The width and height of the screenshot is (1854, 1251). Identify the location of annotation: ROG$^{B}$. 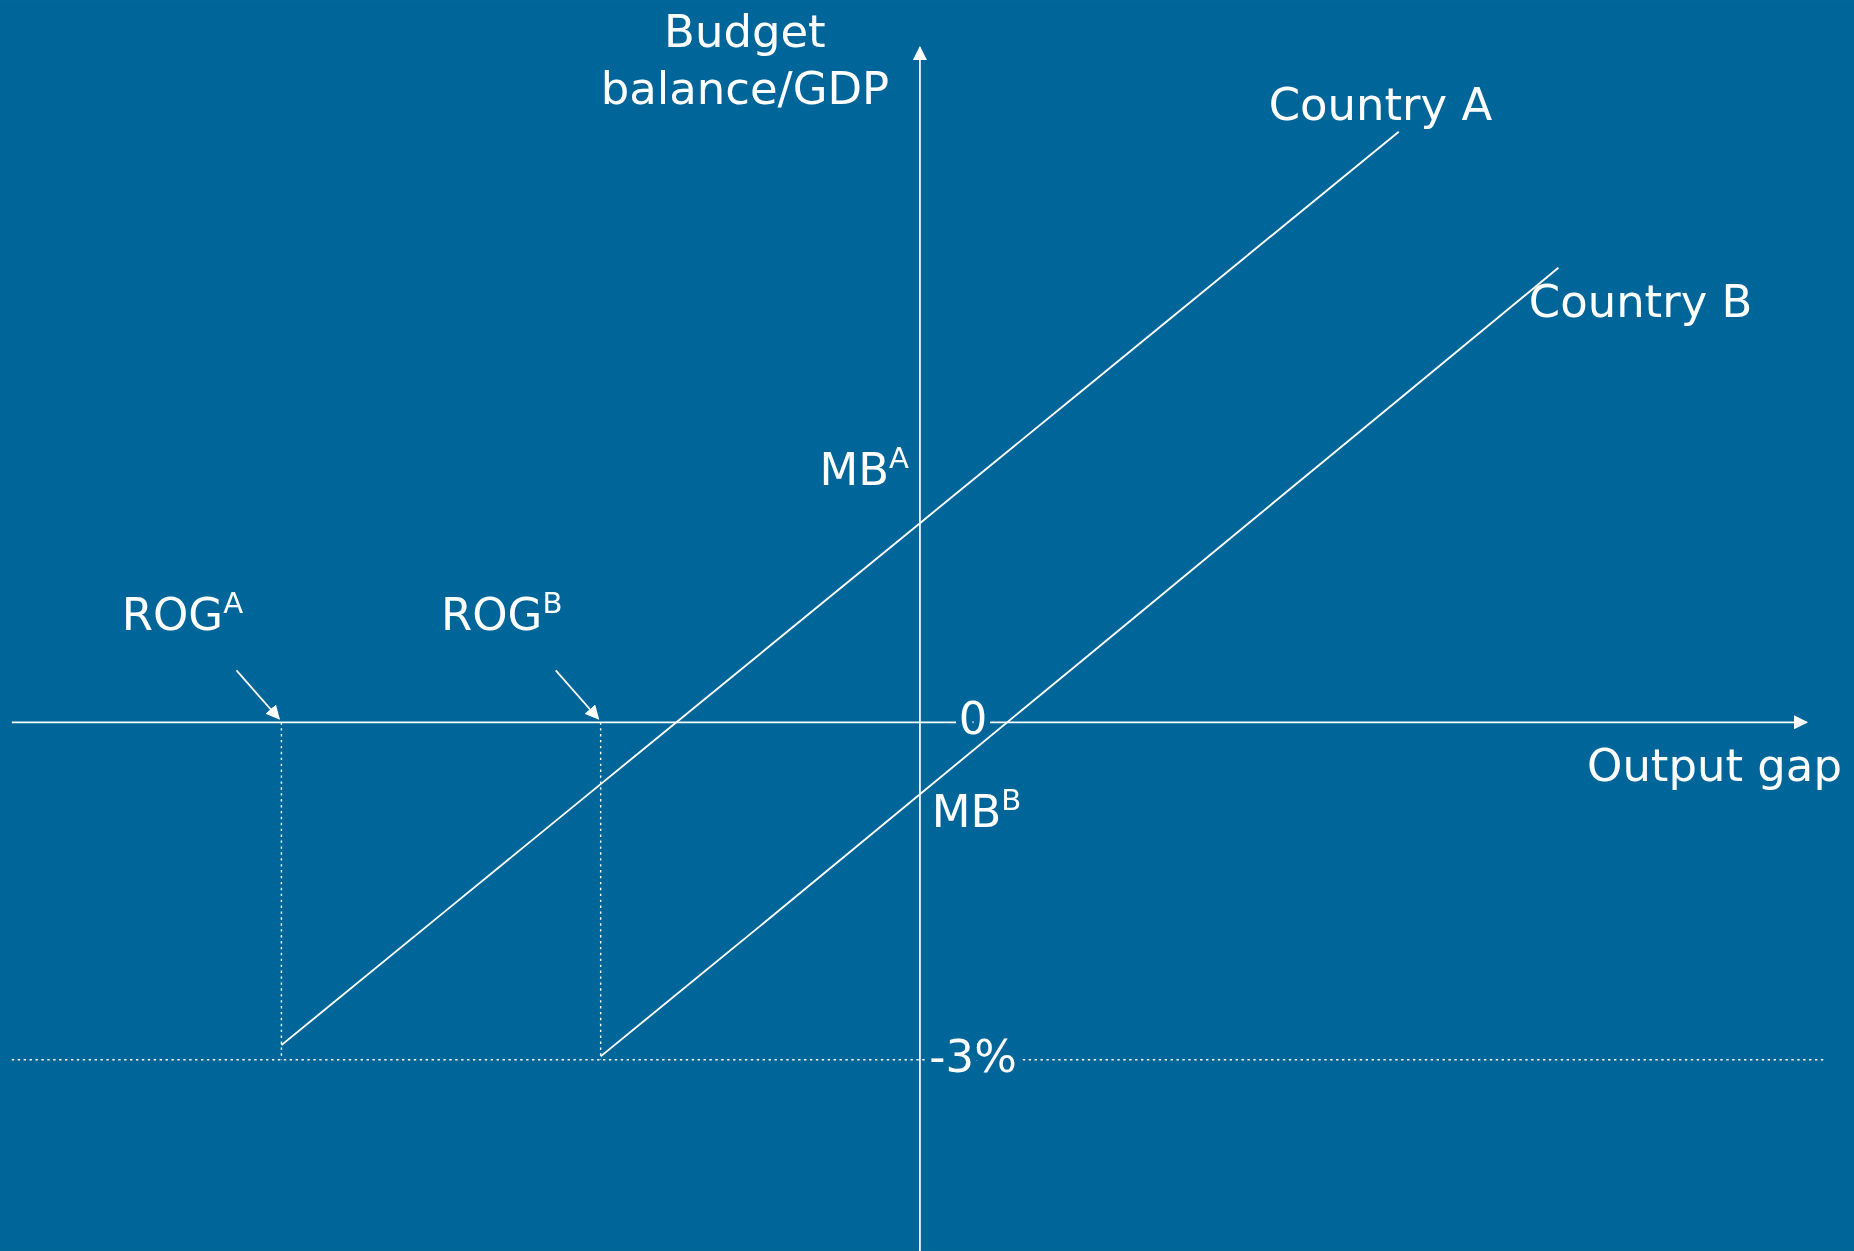
(502, 614).